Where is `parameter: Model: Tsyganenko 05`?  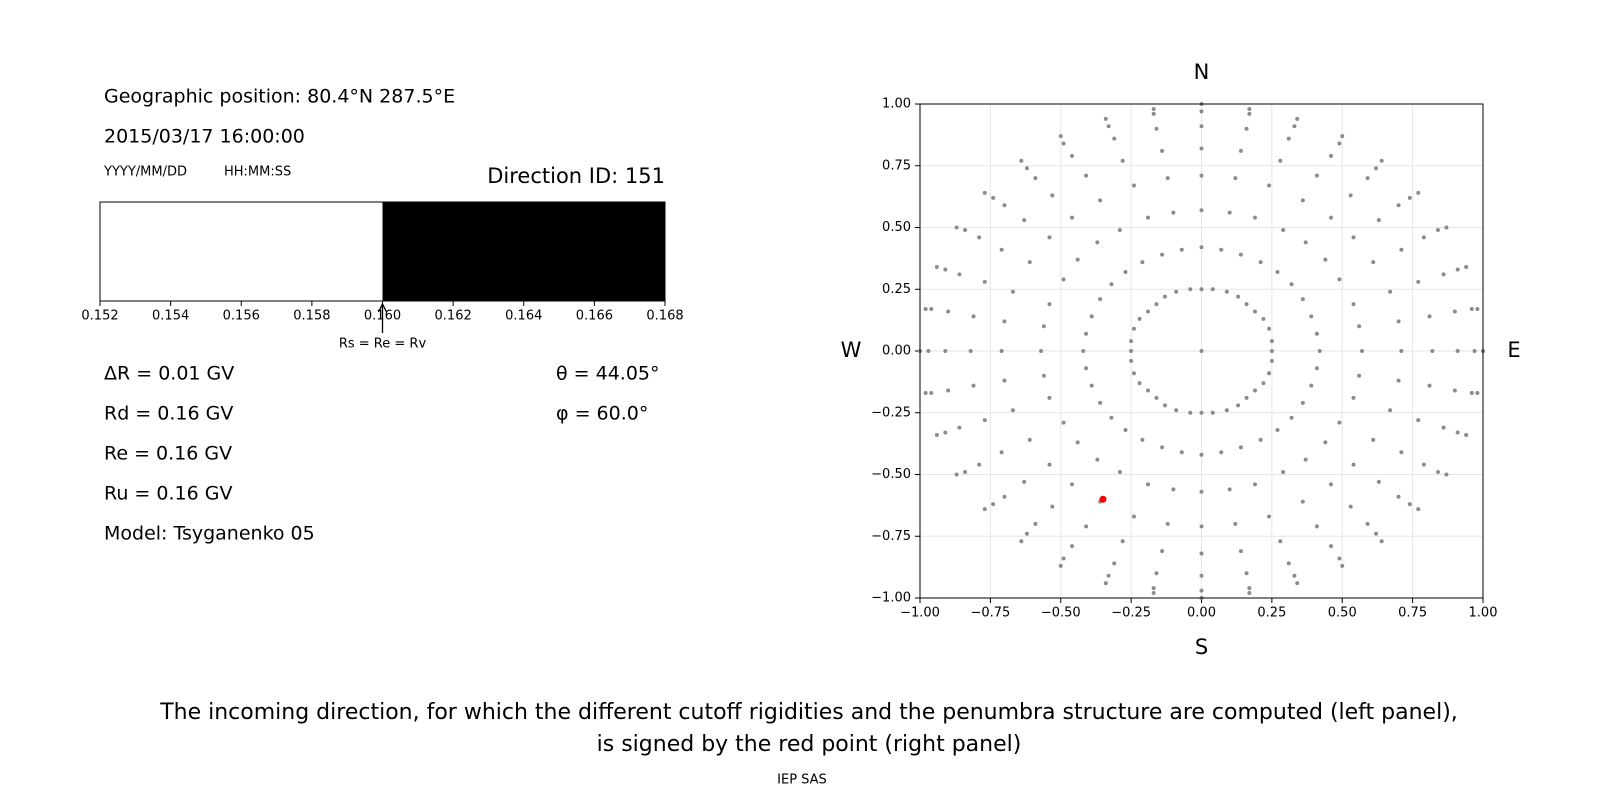
parameter: Model: Tsyganenko 05 is located at coordinates (209, 534).